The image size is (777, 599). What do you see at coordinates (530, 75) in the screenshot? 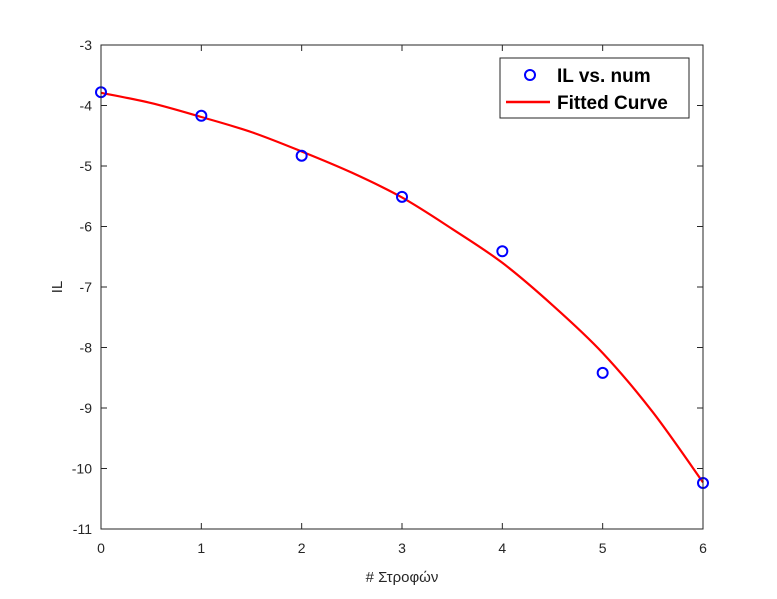
I see `legend-marker-scatter` at bounding box center [530, 75].